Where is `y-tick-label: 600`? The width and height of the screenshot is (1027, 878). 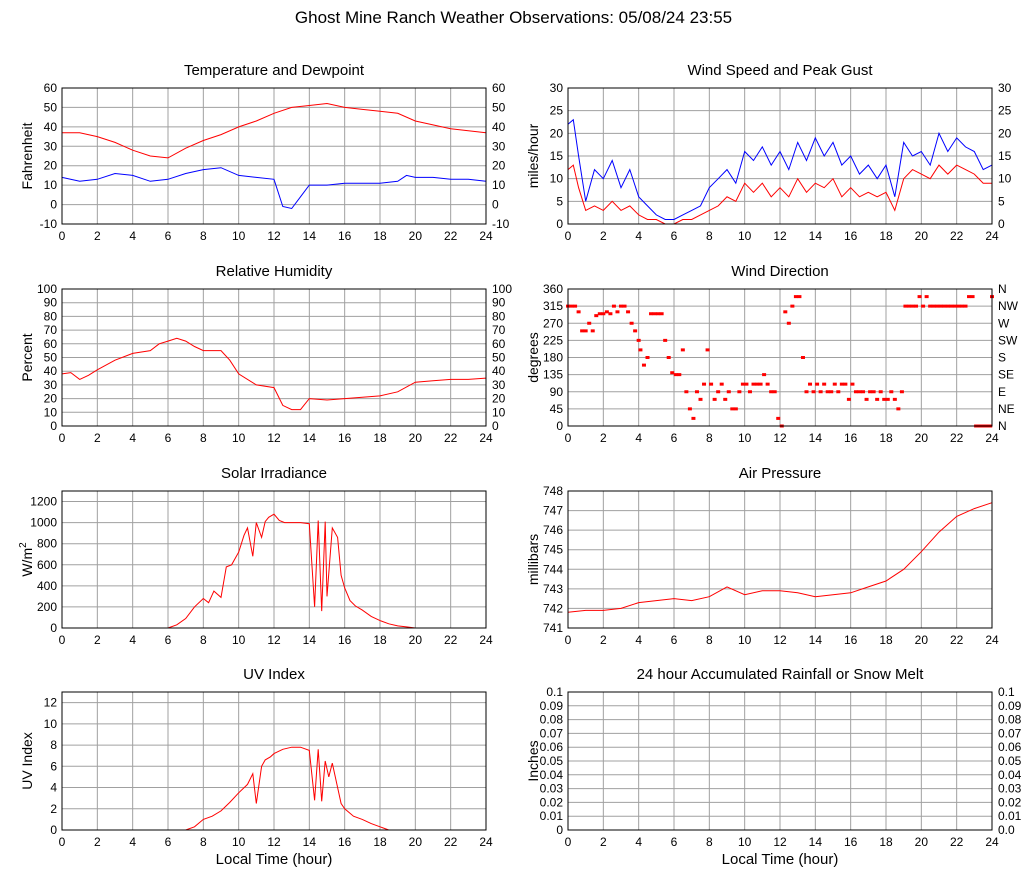 y-tick-label: 600 is located at coordinates (47, 565).